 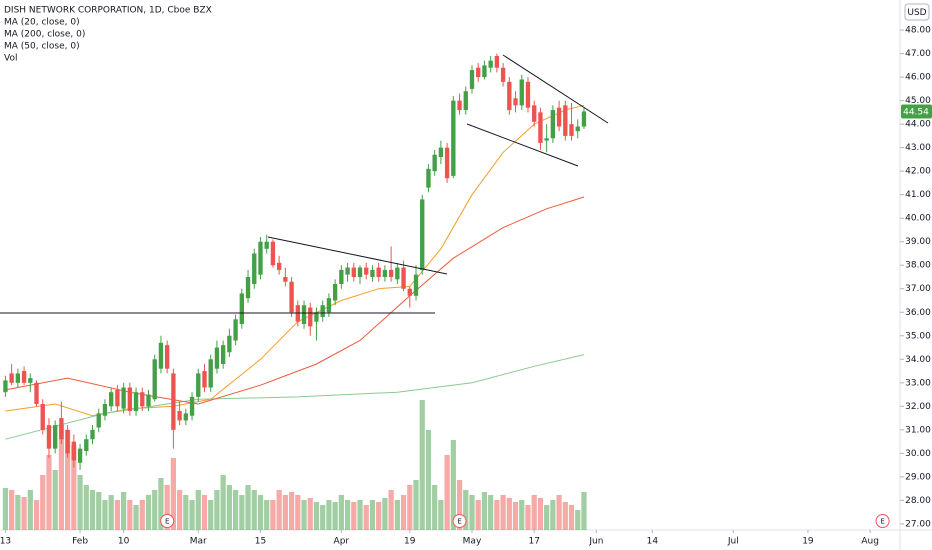 I want to click on moving-average, so click(x=295, y=397).